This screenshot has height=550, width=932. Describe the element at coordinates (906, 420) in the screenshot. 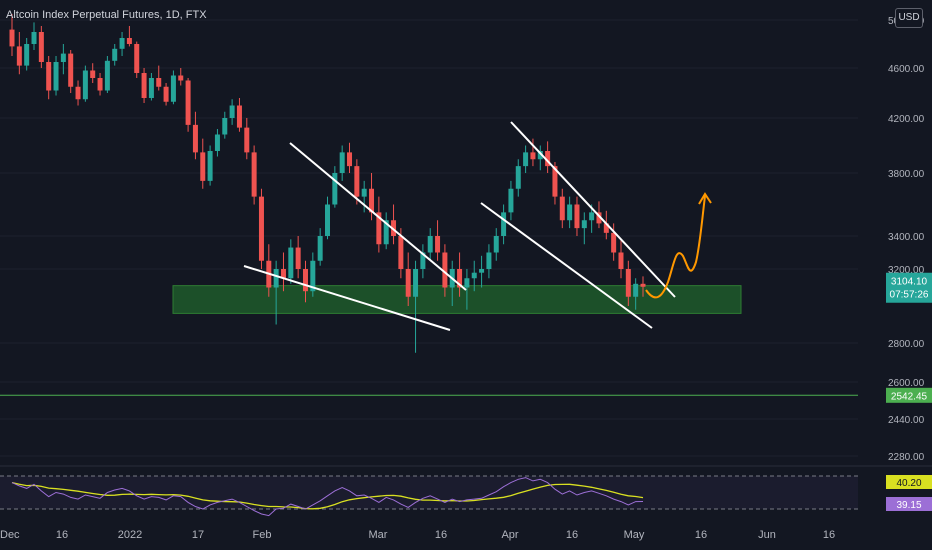

I see `price-tick-label: 2440.00` at that location.